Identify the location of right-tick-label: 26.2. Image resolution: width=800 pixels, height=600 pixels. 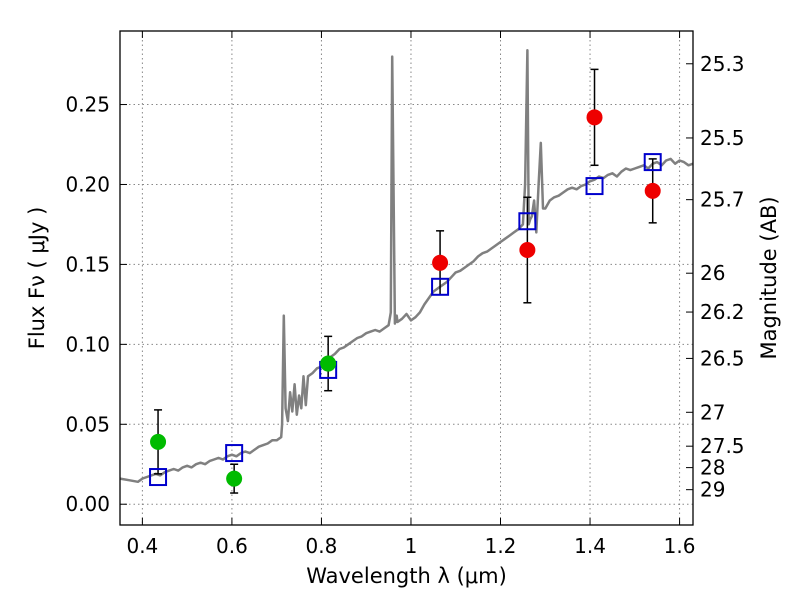
(722, 312).